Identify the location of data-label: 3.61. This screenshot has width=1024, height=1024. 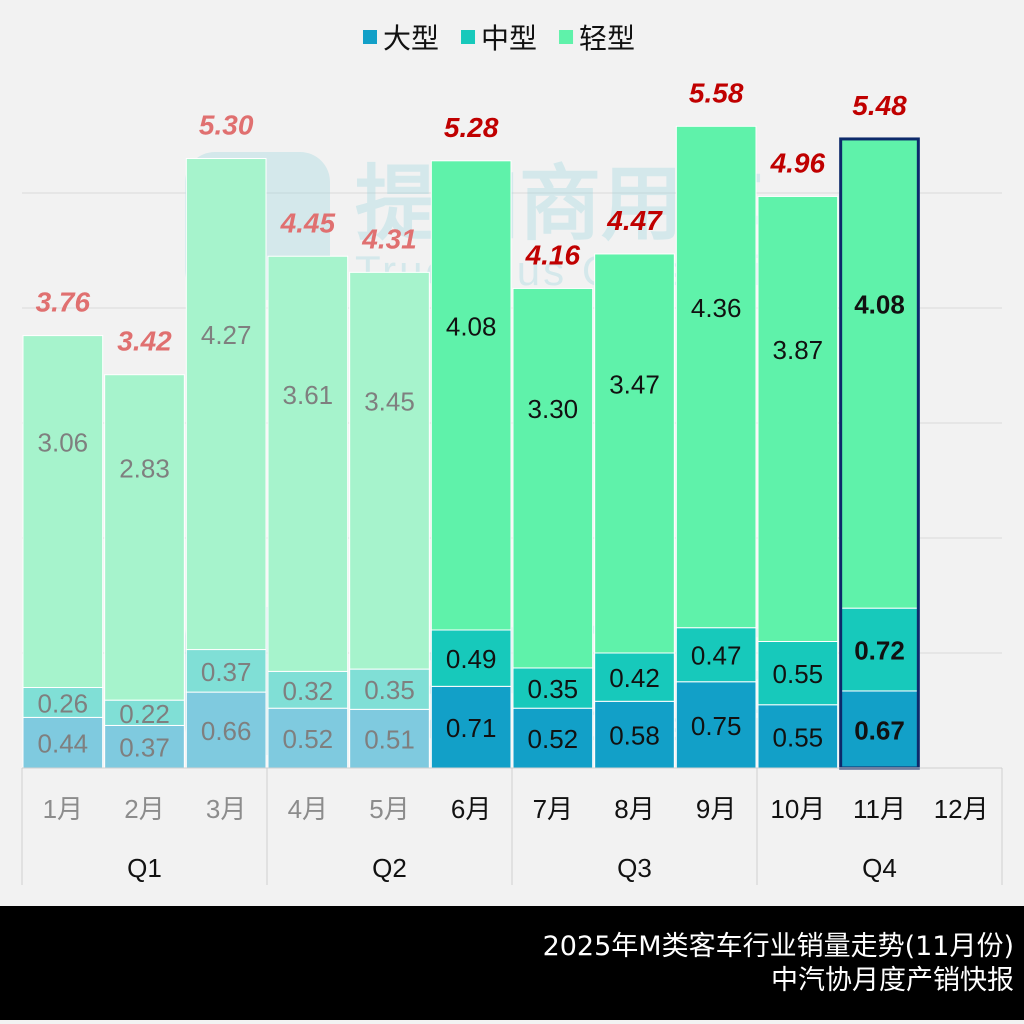
(308, 395).